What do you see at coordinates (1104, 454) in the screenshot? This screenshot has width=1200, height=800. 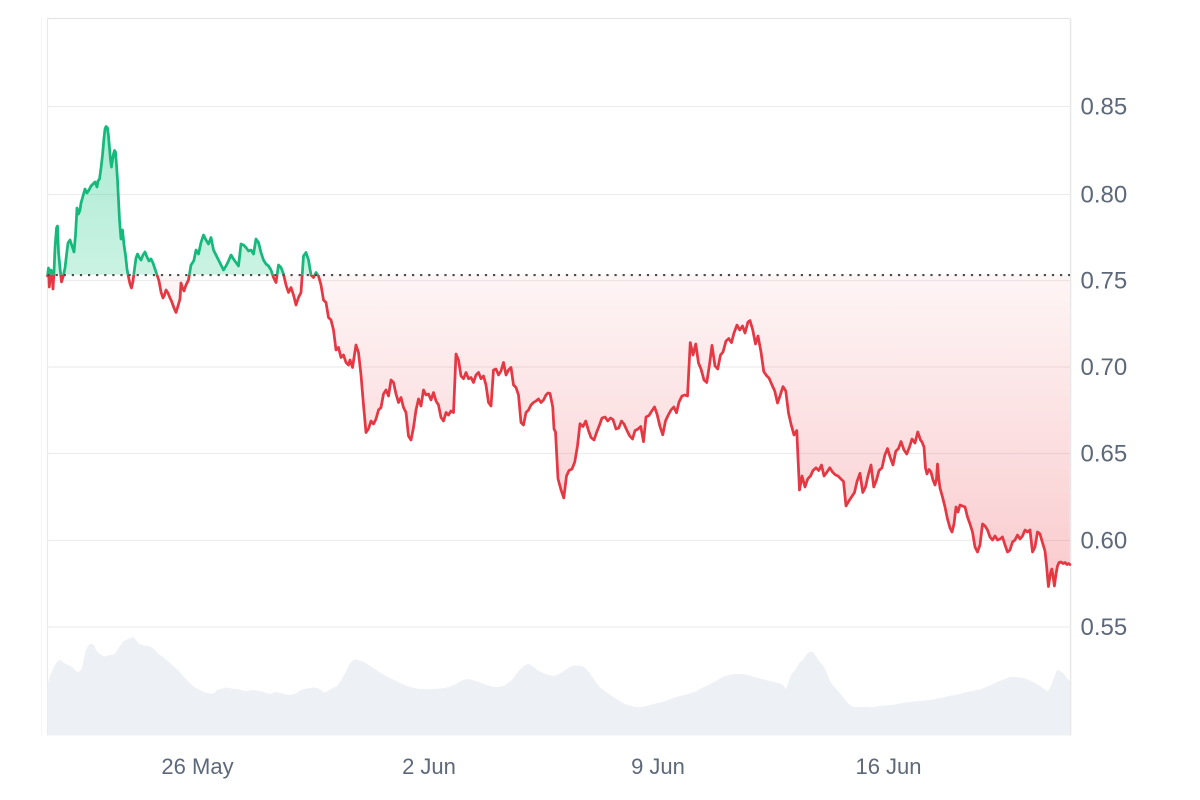 I see `svg-text: 0.65` at bounding box center [1104, 454].